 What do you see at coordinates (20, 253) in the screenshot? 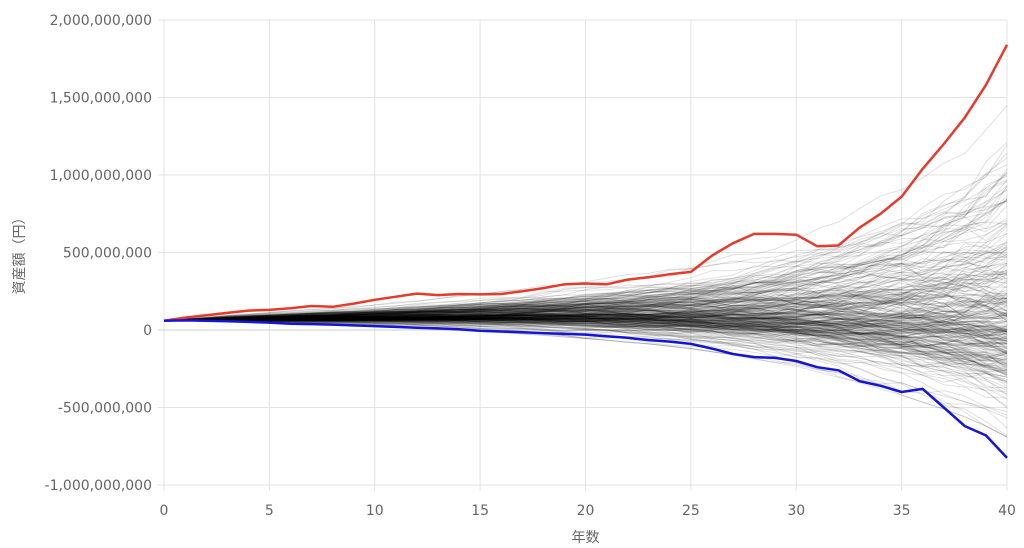
I see `y-axis-title: 資産額（円）` at bounding box center [20, 253].